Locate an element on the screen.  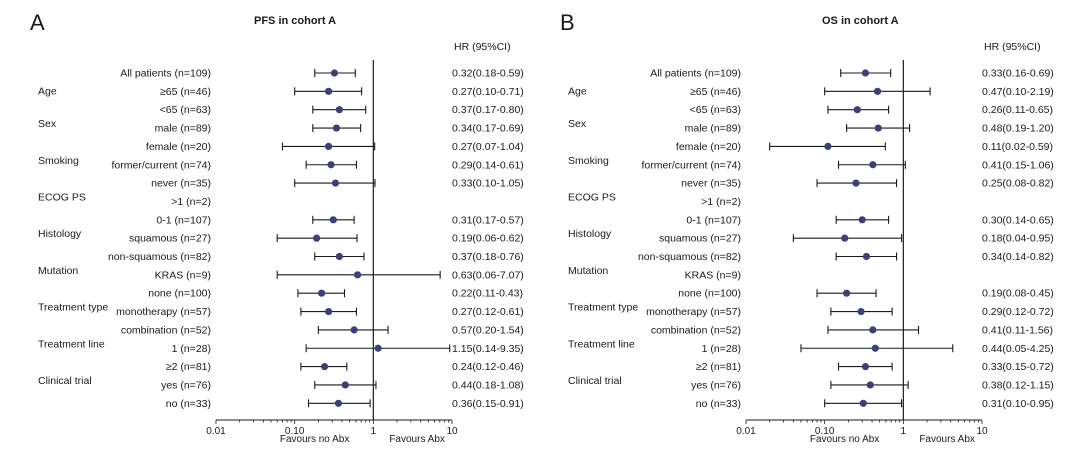
hr-ci-text: 0.37(0.17-0.80) is located at coordinates (488, 110).